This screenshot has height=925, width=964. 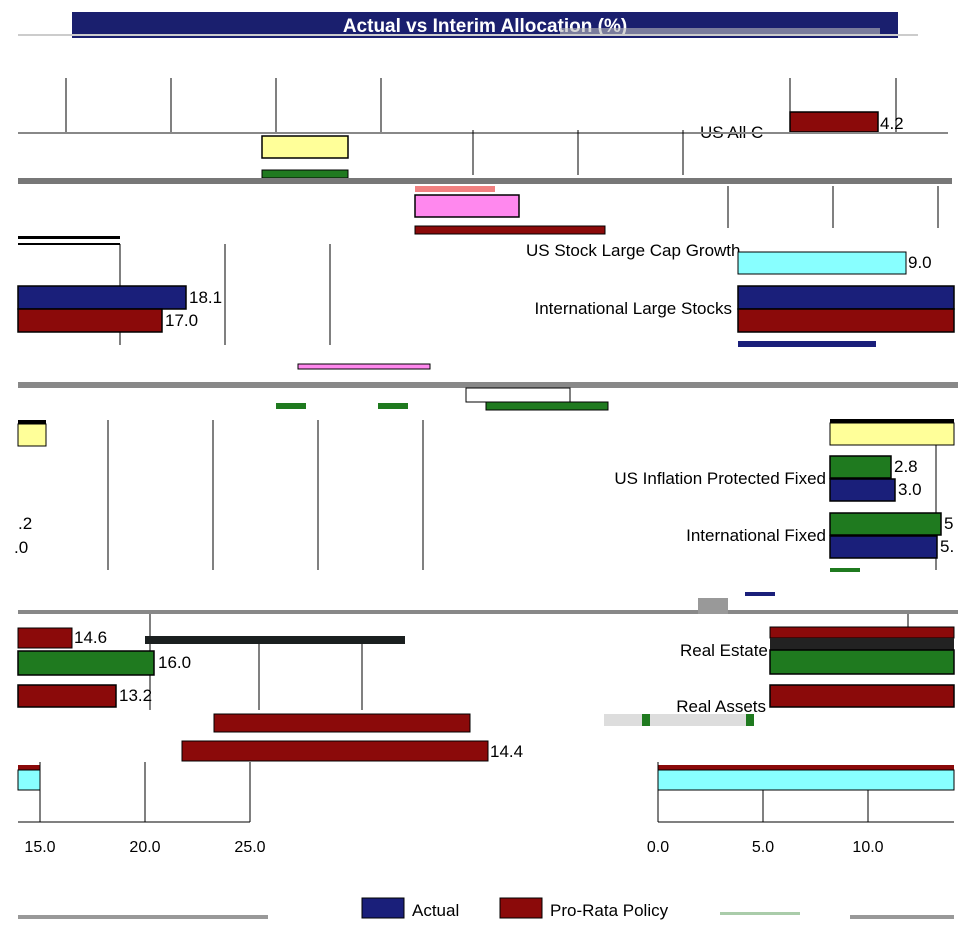 What do you see at coordinates (21, 547) in the screenshot?
I see `value-label-fragment: .0` at bounding box center [21, 547].